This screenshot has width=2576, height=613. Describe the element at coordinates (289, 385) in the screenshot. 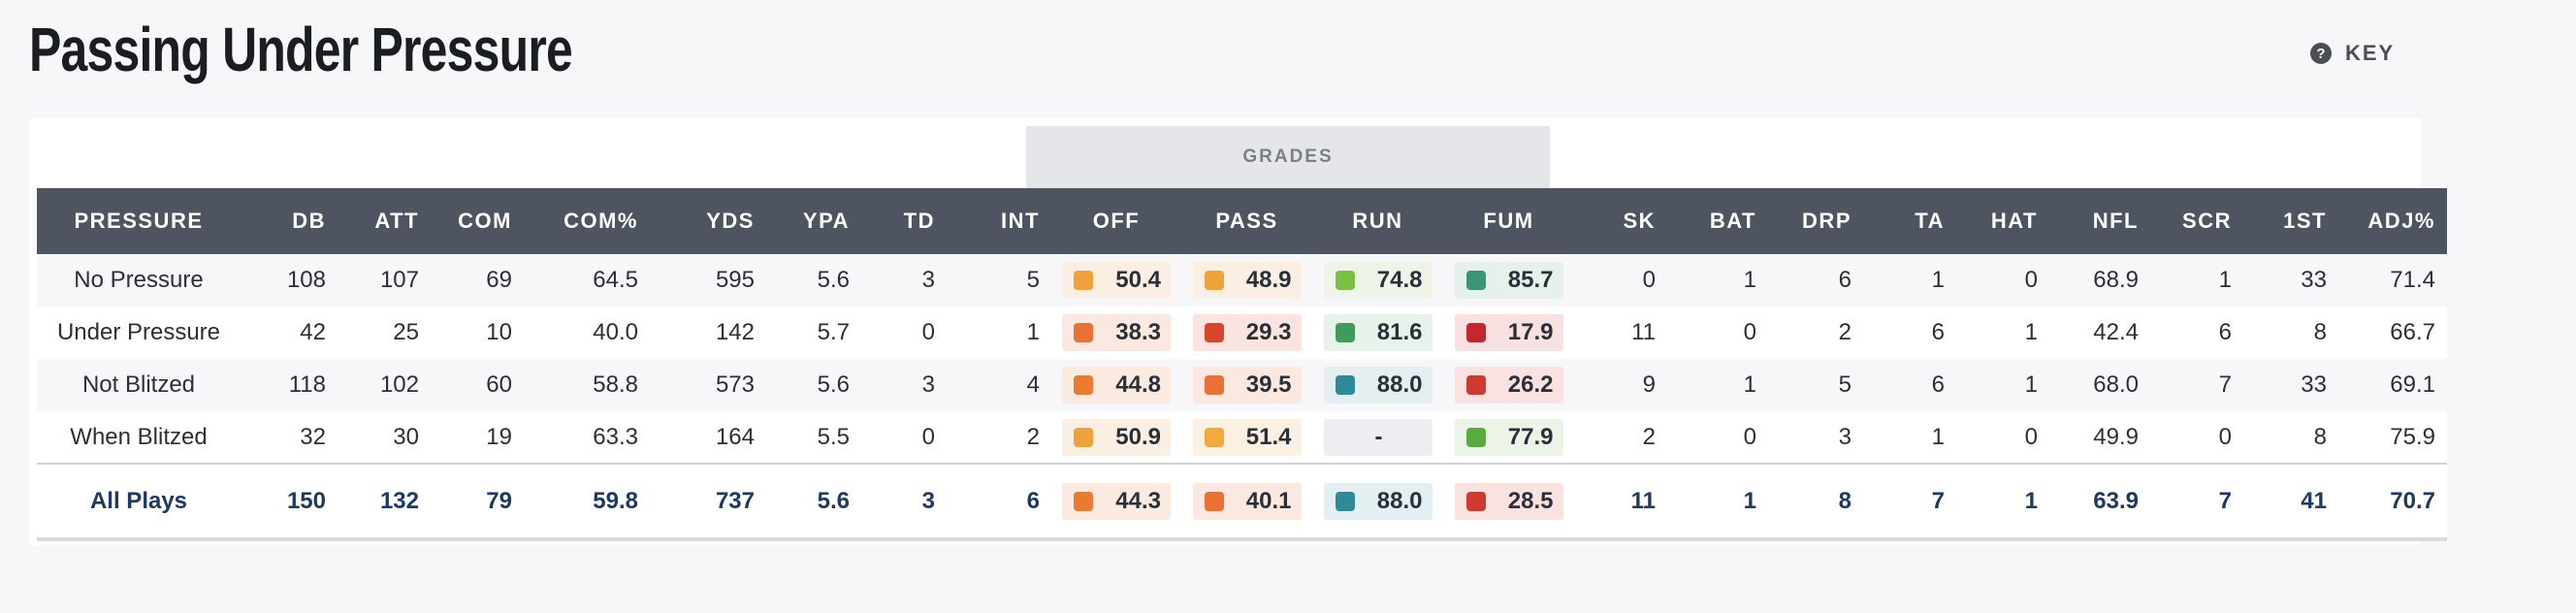

I see `cell-db: 118` at that location.